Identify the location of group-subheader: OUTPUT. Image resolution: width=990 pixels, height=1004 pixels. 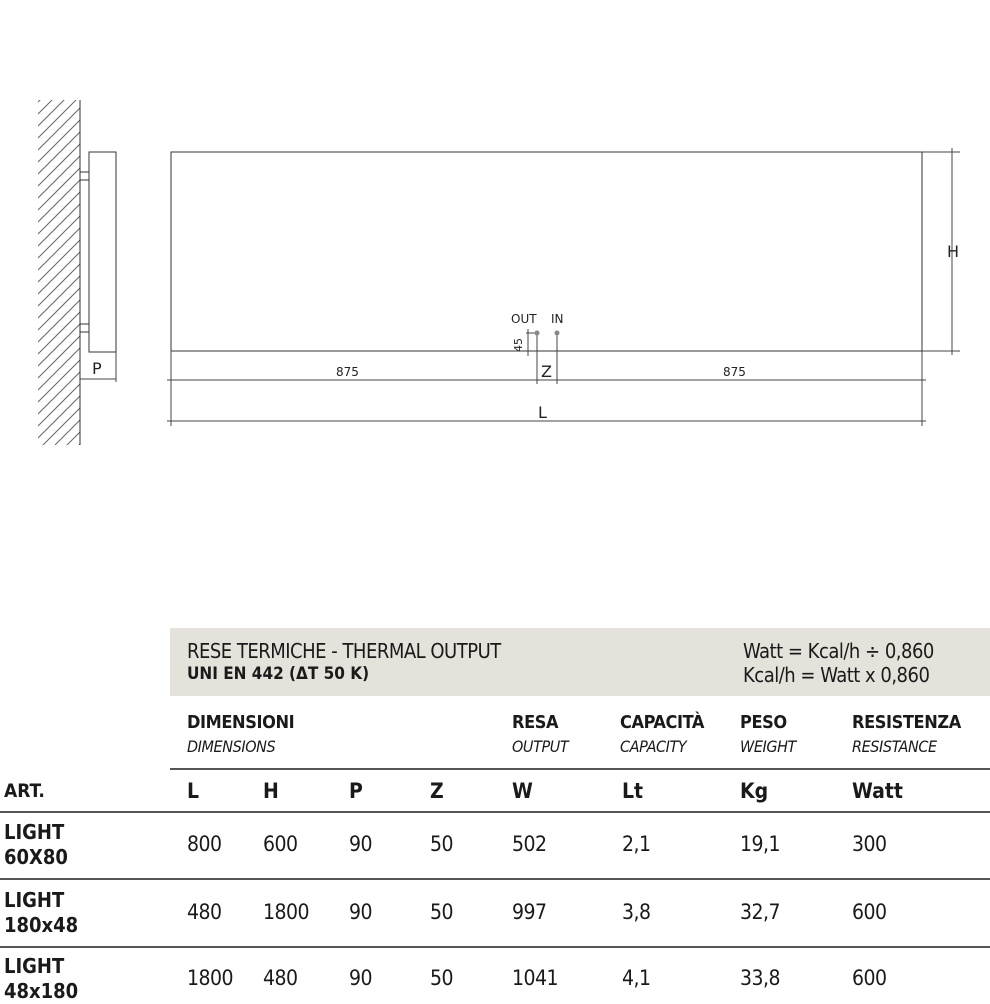
(540, 746).